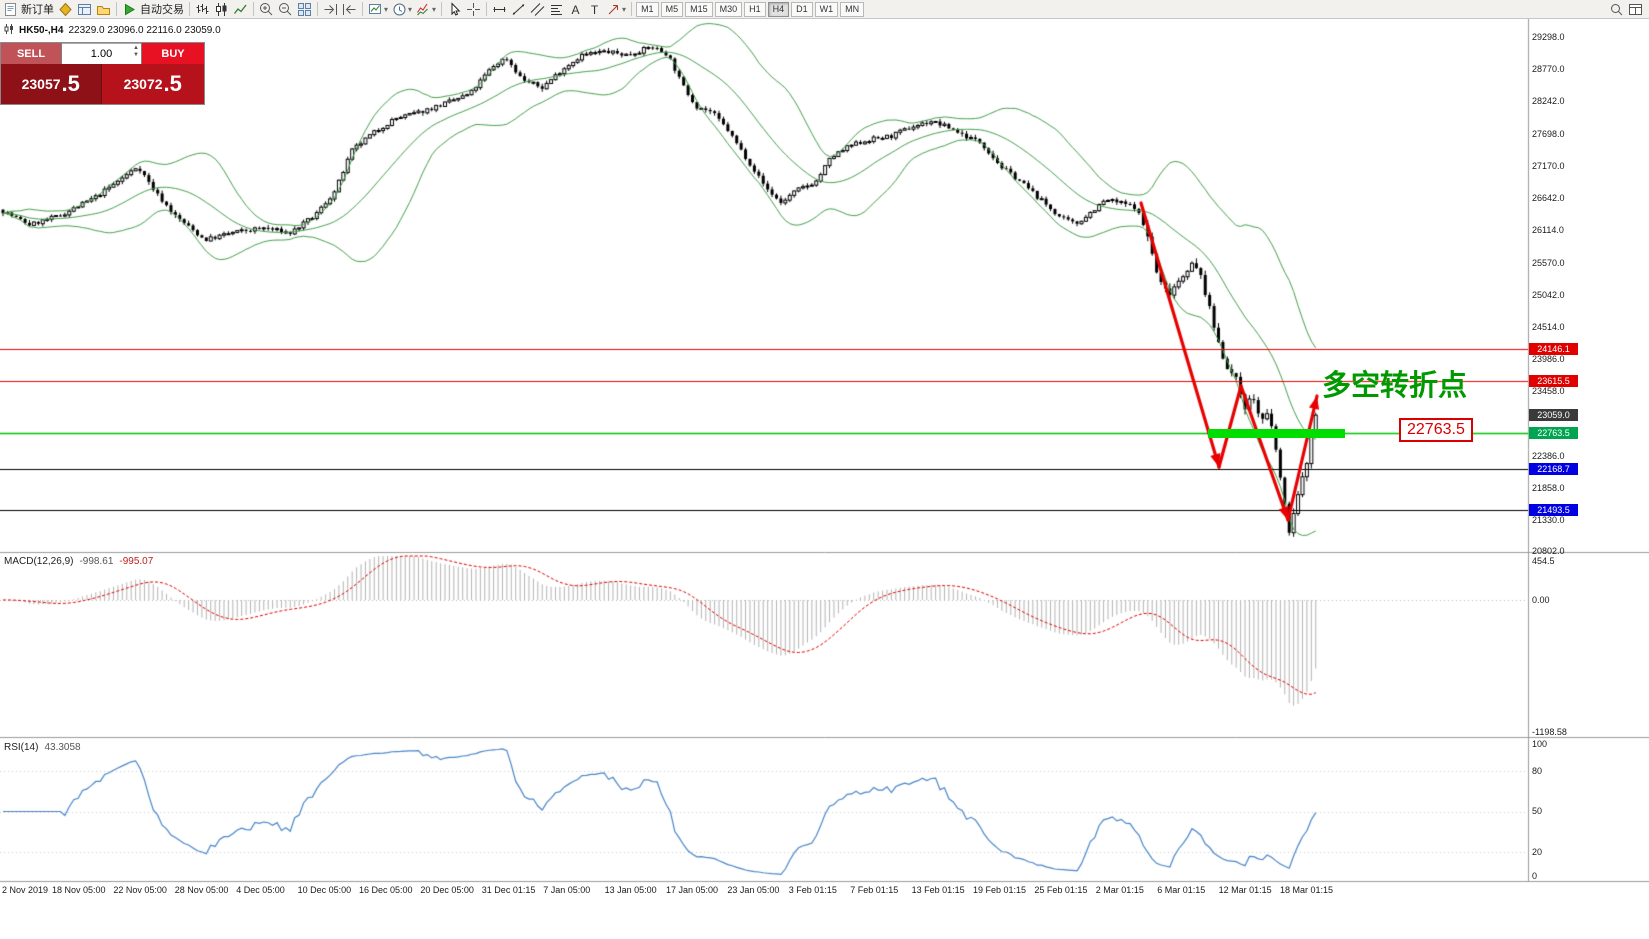 The height and width of the screenshot is (939, 1649). What do you see at coordinates (1548, 487) in the screenshot?
I see `price-axis-label: 21858.0` at bounding box center [1548, 487].